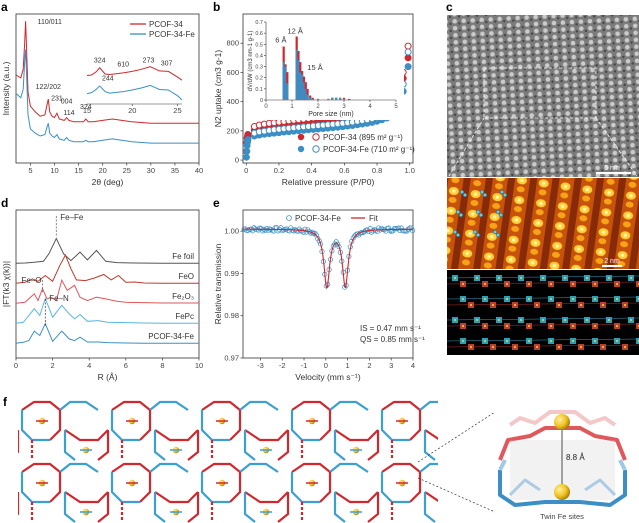  Describe the element at coordinates (126, 365) in the screenshot. I see `x-tick-label: 6` at that location.